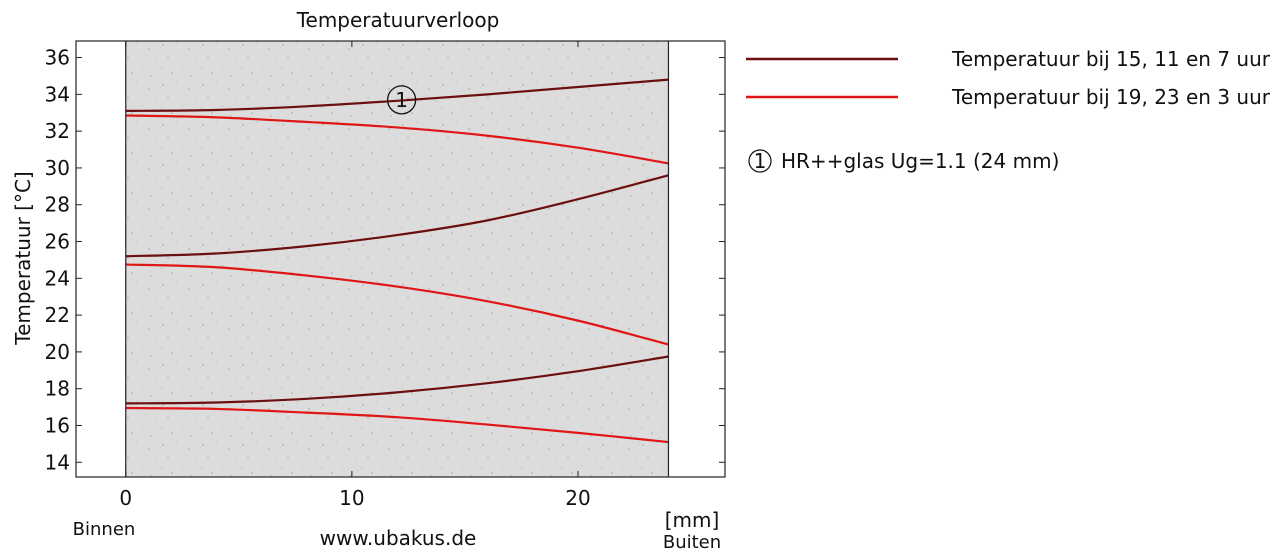  I want to click on inside-label: Binnen, so click(104, 529).